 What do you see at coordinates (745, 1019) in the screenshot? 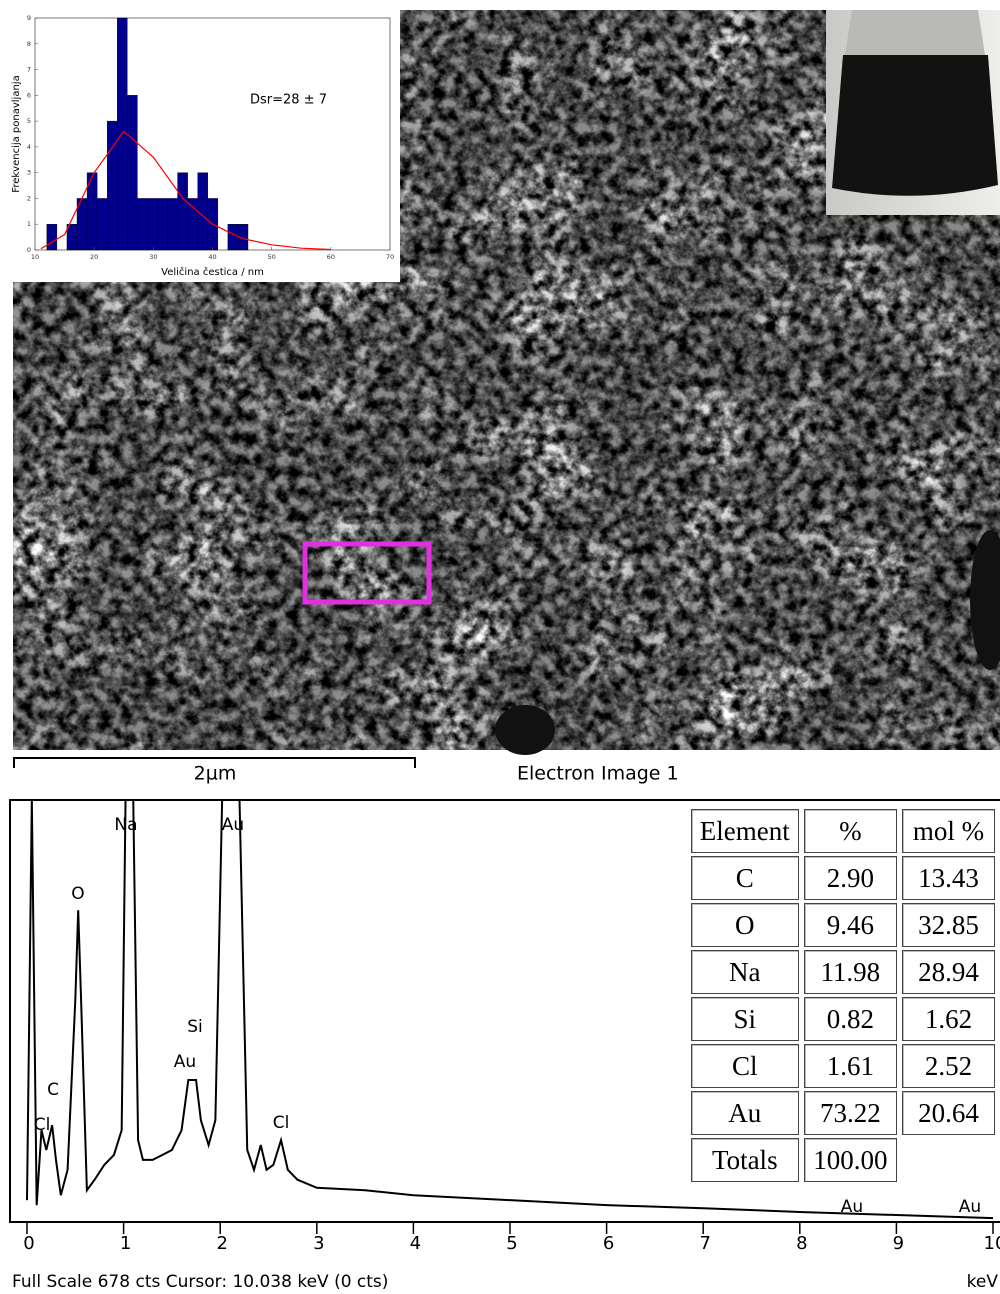
I see `table-cell: Si` at bounding box center [745, 1019].